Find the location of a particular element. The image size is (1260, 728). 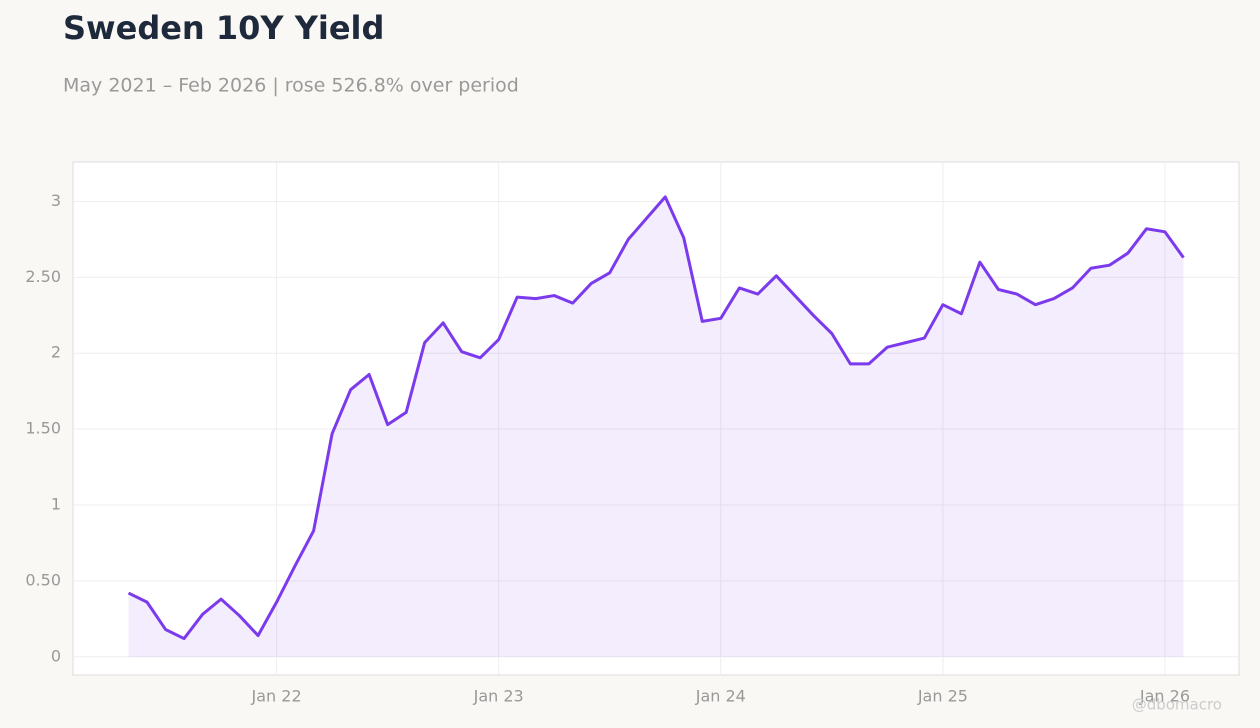

y-tick-label: 2.50 is located at coordinates (43, 276).